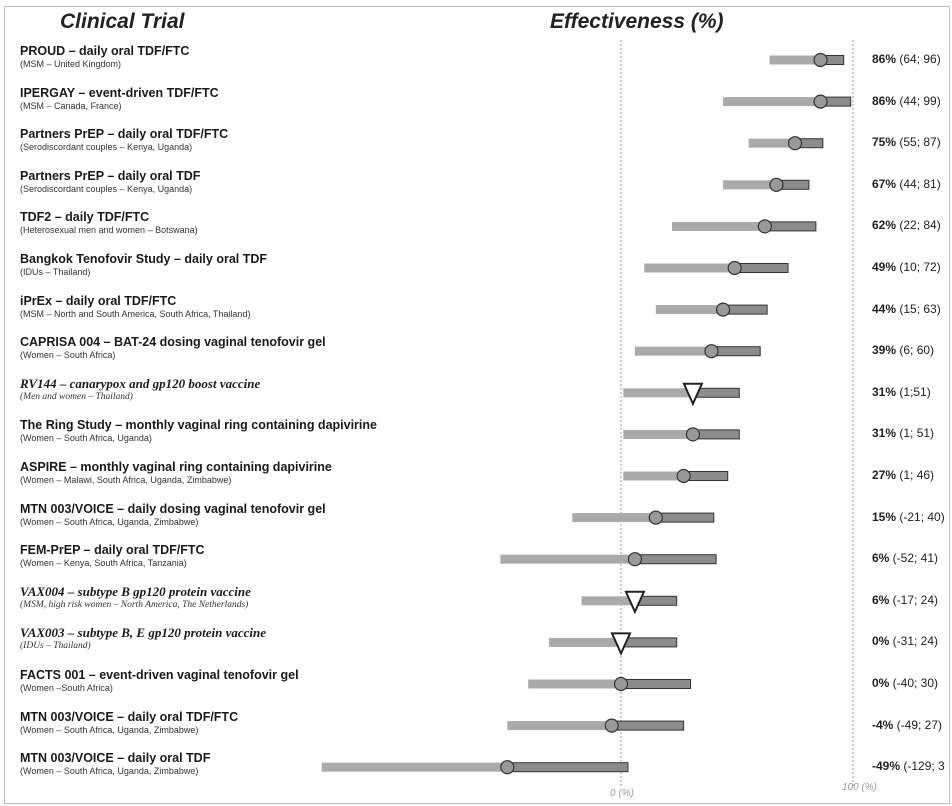  What do you see at coordinates (886, 766) in the screenshot?
I see `effectiveness-value: -49%` at bounding box center [886, 766].